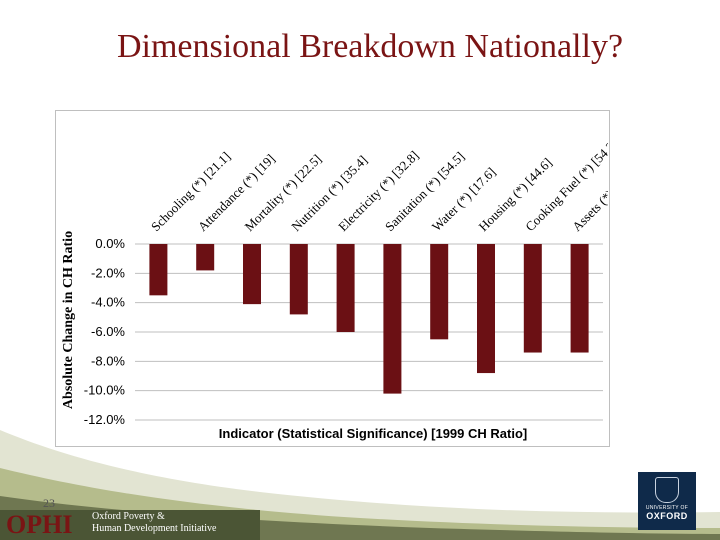 Image resolution: width=720 pixels, height=540 pixels. I want to click on y-tick-label: 0.0%, so click(110, 243).